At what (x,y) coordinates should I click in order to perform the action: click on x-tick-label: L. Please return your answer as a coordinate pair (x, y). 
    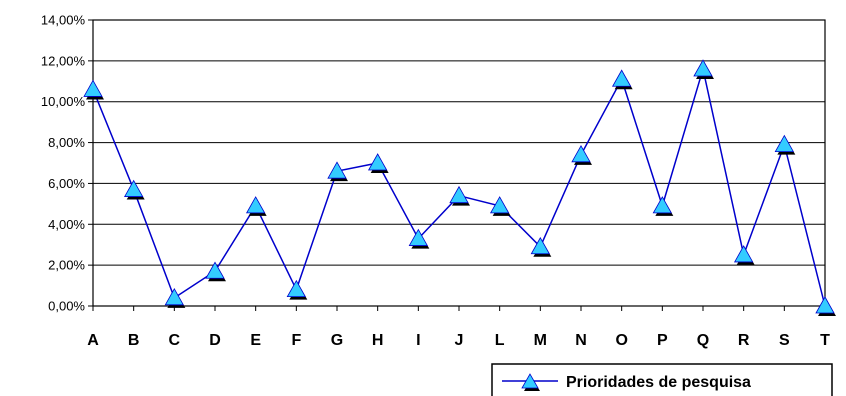
    Looking at the image, I should click on (500, 340).